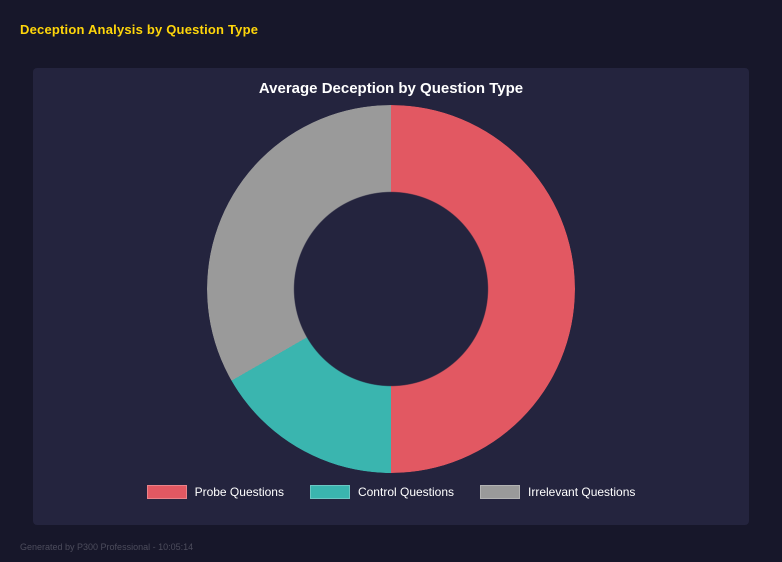 The image size is (782, 562). I want to click on legend-item: Control Questions, so click(382, 492).